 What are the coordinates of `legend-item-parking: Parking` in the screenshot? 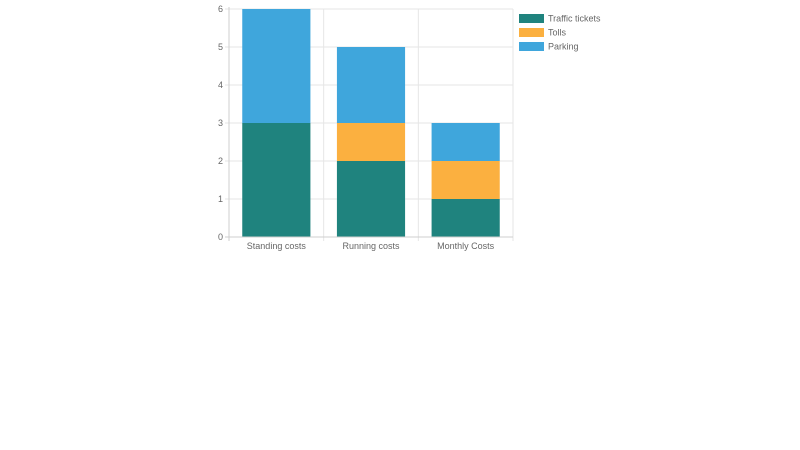 It's located at (549, 47).